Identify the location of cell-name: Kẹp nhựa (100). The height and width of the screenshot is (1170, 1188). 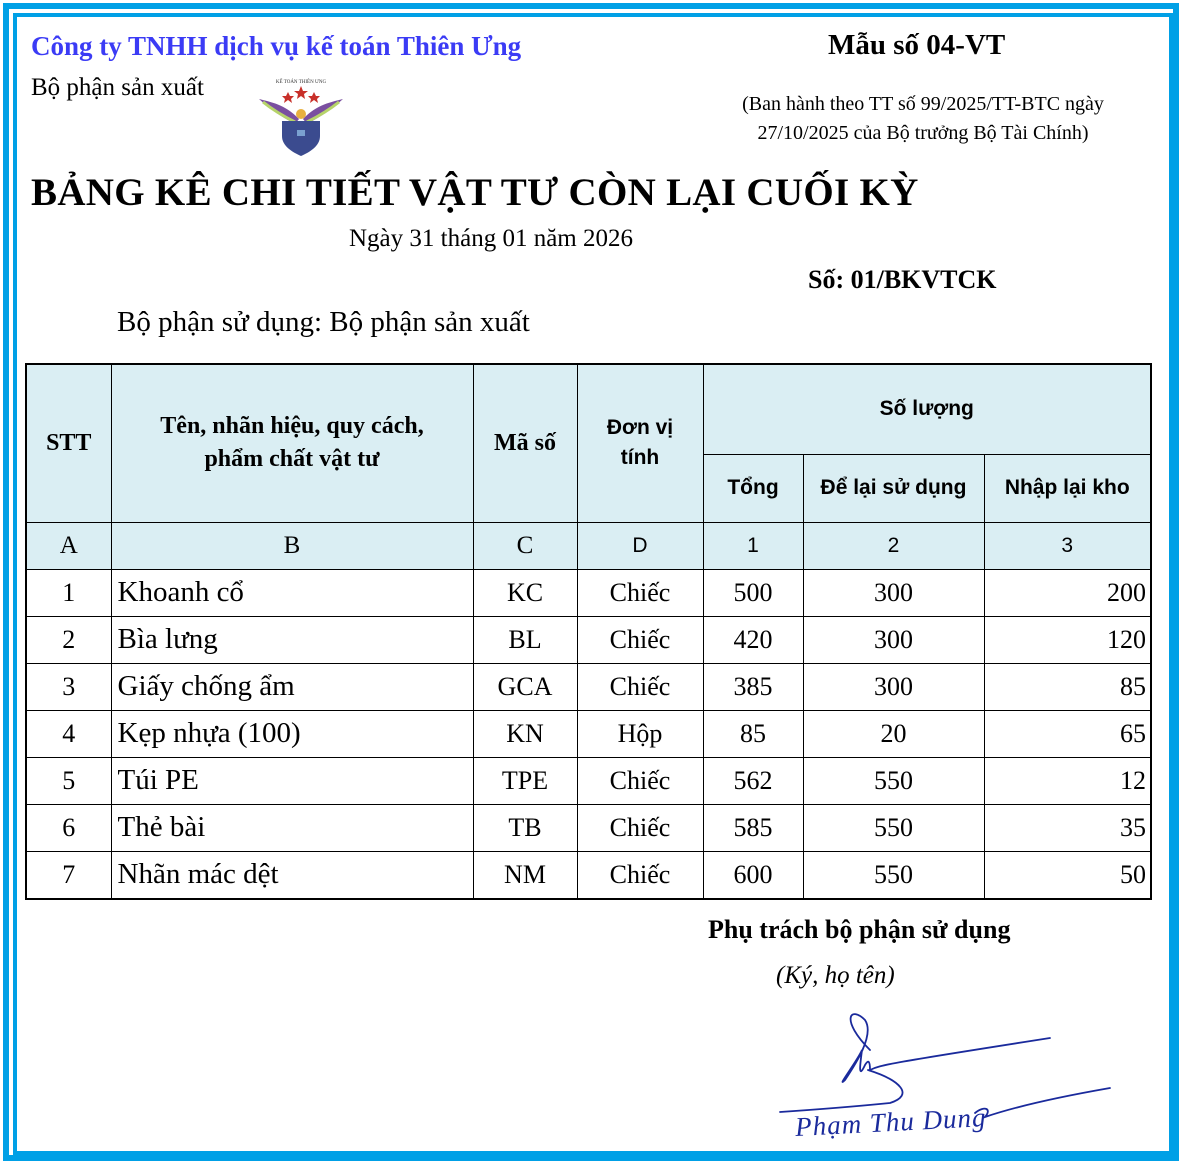
(292, 733).